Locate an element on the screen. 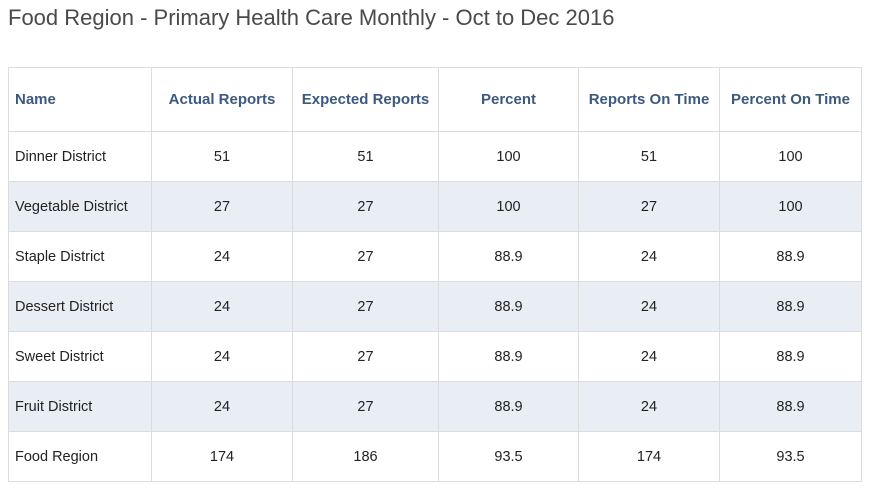 Image resolution: width=871 pixels, height=489 pixels. table-row: Dessert District 24 27 88.9 24 88.9 is located at coordinates (435, 306).